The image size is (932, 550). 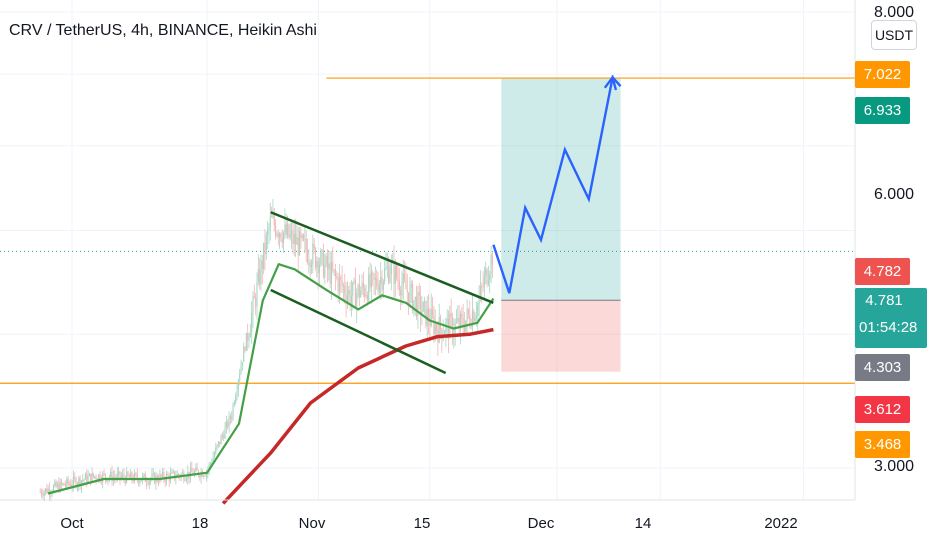 I want to click on price-axis-label-3000: 3.000, so click(x=893, y=466).